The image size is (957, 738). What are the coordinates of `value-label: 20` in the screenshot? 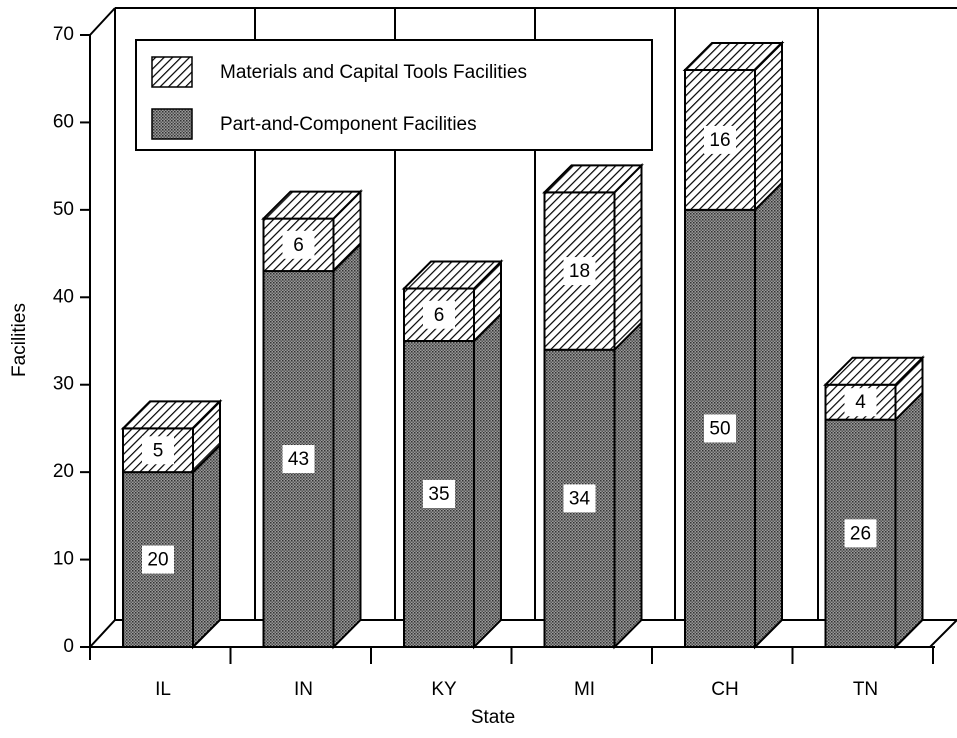 It's located at (157, 560).